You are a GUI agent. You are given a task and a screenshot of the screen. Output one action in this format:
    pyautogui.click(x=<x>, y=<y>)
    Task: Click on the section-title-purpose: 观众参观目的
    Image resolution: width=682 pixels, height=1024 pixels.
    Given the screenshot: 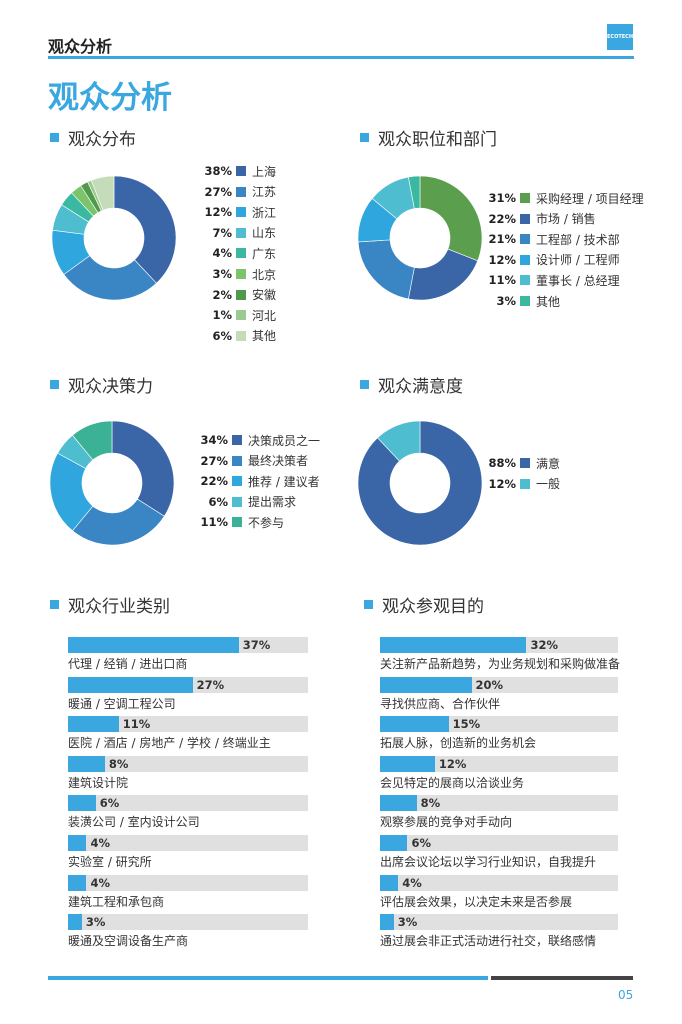 What is the action you would take?
    pyautogui.click(x=424, y=604)
    